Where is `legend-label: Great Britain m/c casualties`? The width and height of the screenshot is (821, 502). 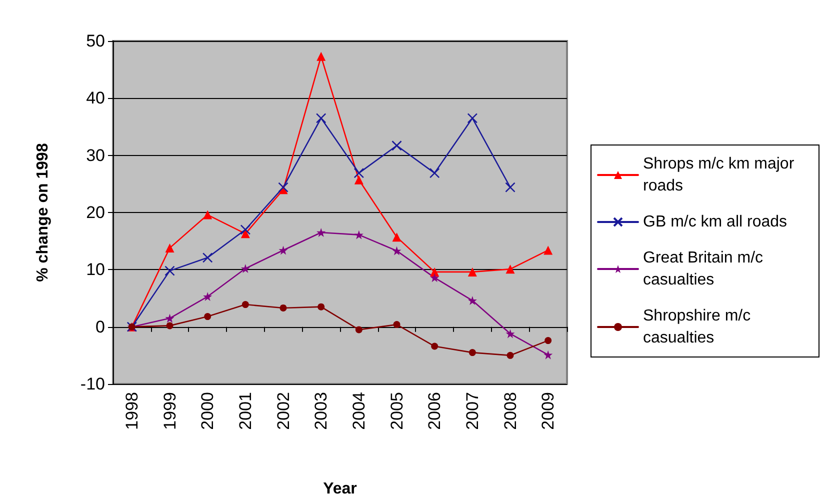 legend-label: Great Britain m/c casualties is located at coordinates (705, 269).